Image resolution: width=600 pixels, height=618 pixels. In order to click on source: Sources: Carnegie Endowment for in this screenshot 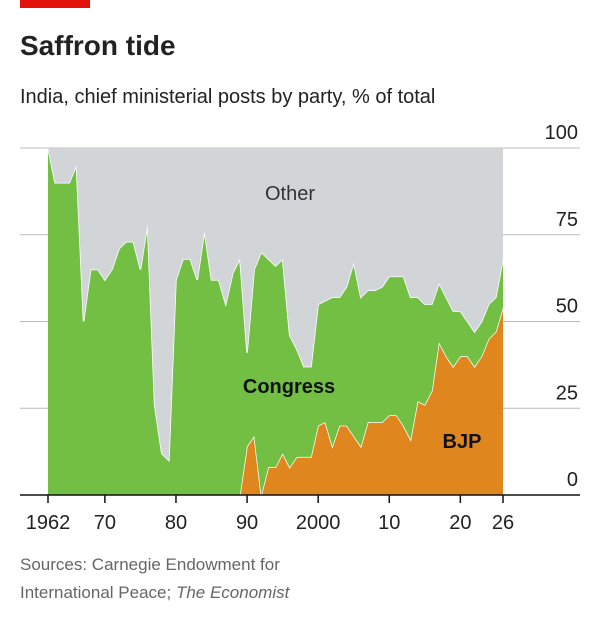, I will do `click(150, 564)`.